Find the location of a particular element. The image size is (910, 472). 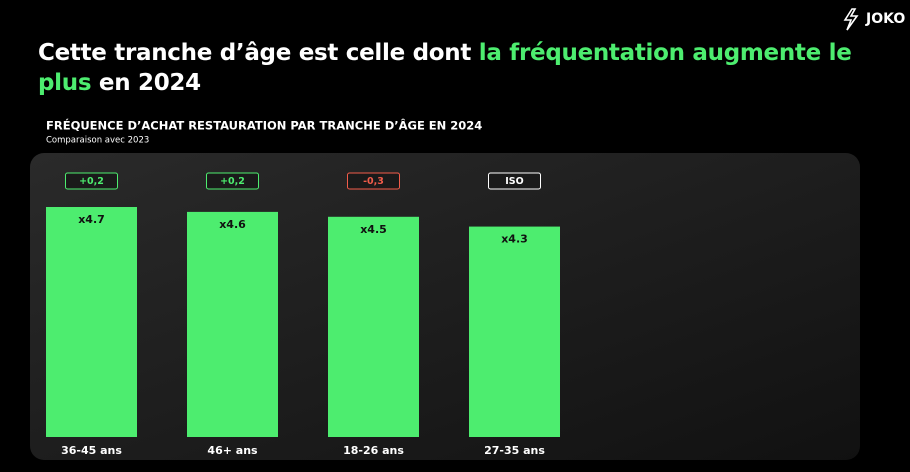

value-label: x4.3 is located at coordinates (514, 239).